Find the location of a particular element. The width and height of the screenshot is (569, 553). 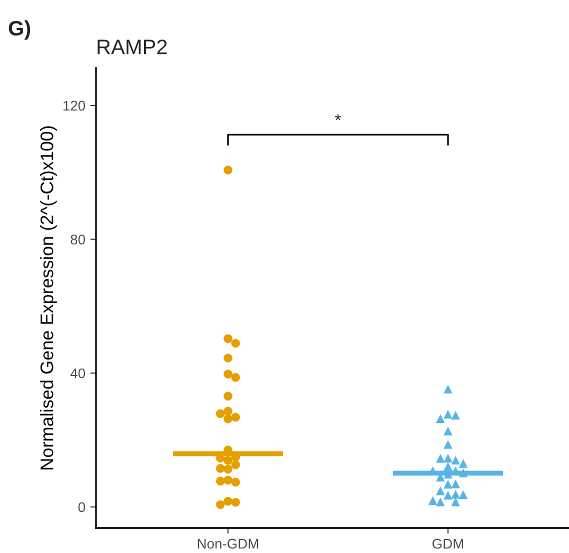

chart-title: RAMP2 is located at coordinates (132, 47).